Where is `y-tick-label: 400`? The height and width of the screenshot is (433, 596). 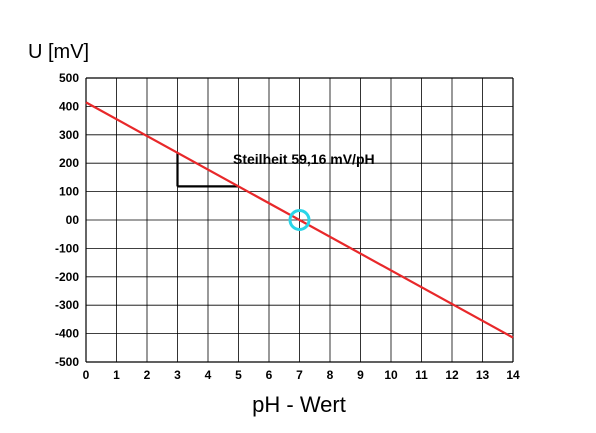
y-tick-label: 400 is located at coordinates (69, 106).